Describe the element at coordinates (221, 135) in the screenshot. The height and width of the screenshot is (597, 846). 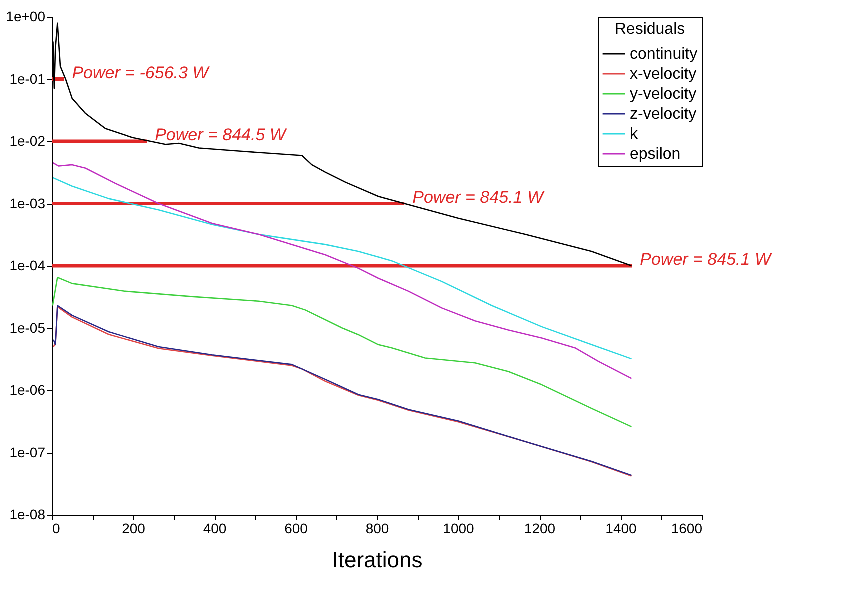
I see `annotation: Power = 844.5 W` at that location.